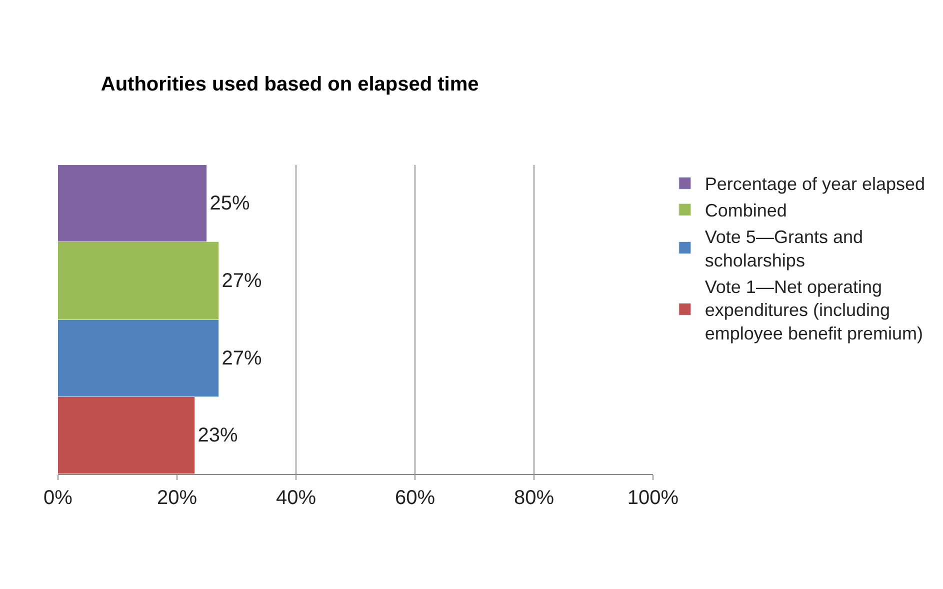  I want to click on legend-label: Vote 1—Net operating expenditures (including employee benefit premium), so click(814, 310).